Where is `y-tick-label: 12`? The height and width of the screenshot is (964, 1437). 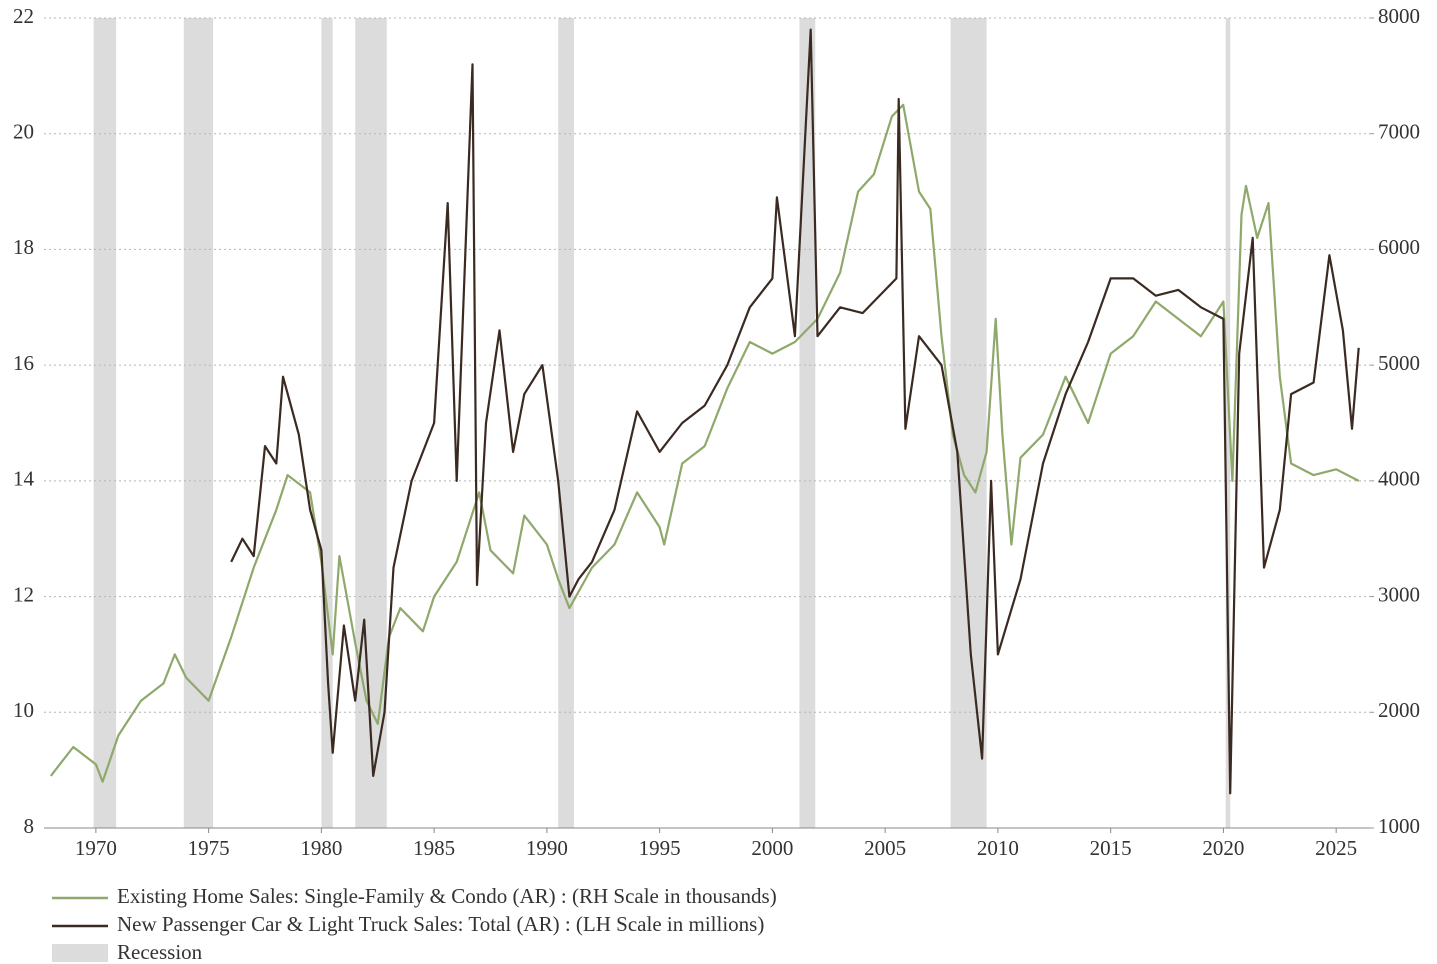
y-tick-label: 12 is located at coordinates (23, 594).